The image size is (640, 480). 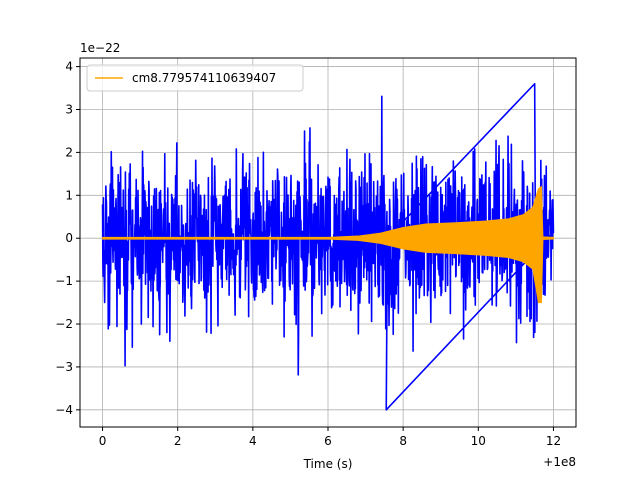 I want to click on x-axis: 0 2 4 6 8 10 12, so click(x=330, y=437).